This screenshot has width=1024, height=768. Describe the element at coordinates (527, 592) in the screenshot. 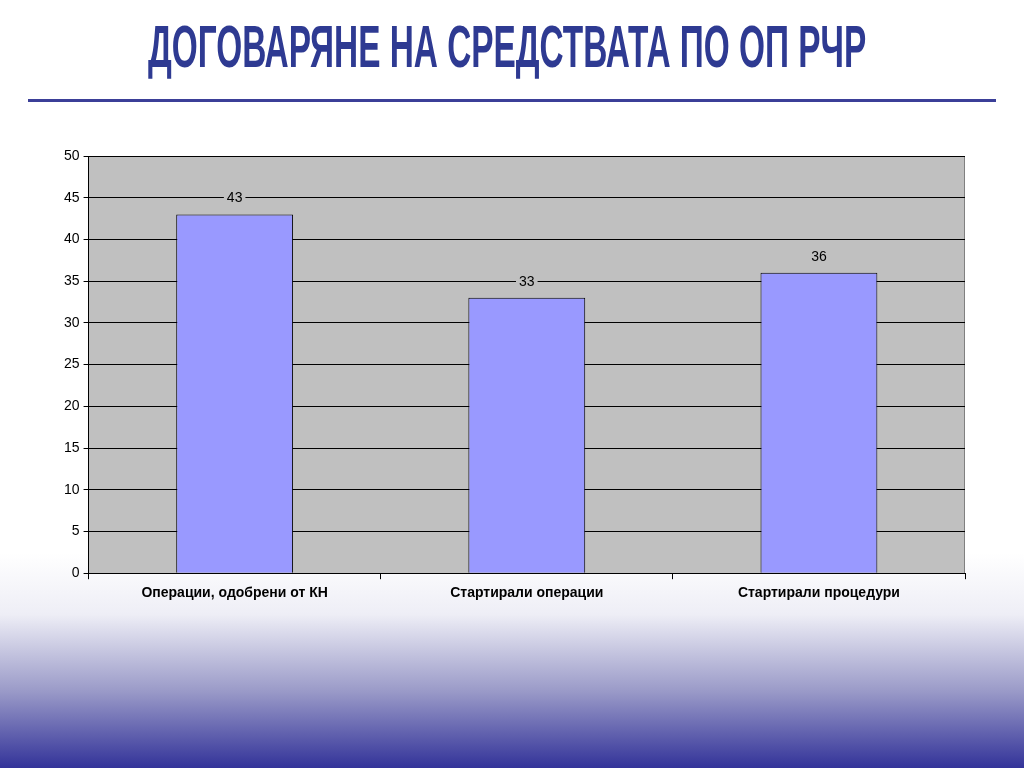

I see `x-tick-label: Стартирали операции` at that location.